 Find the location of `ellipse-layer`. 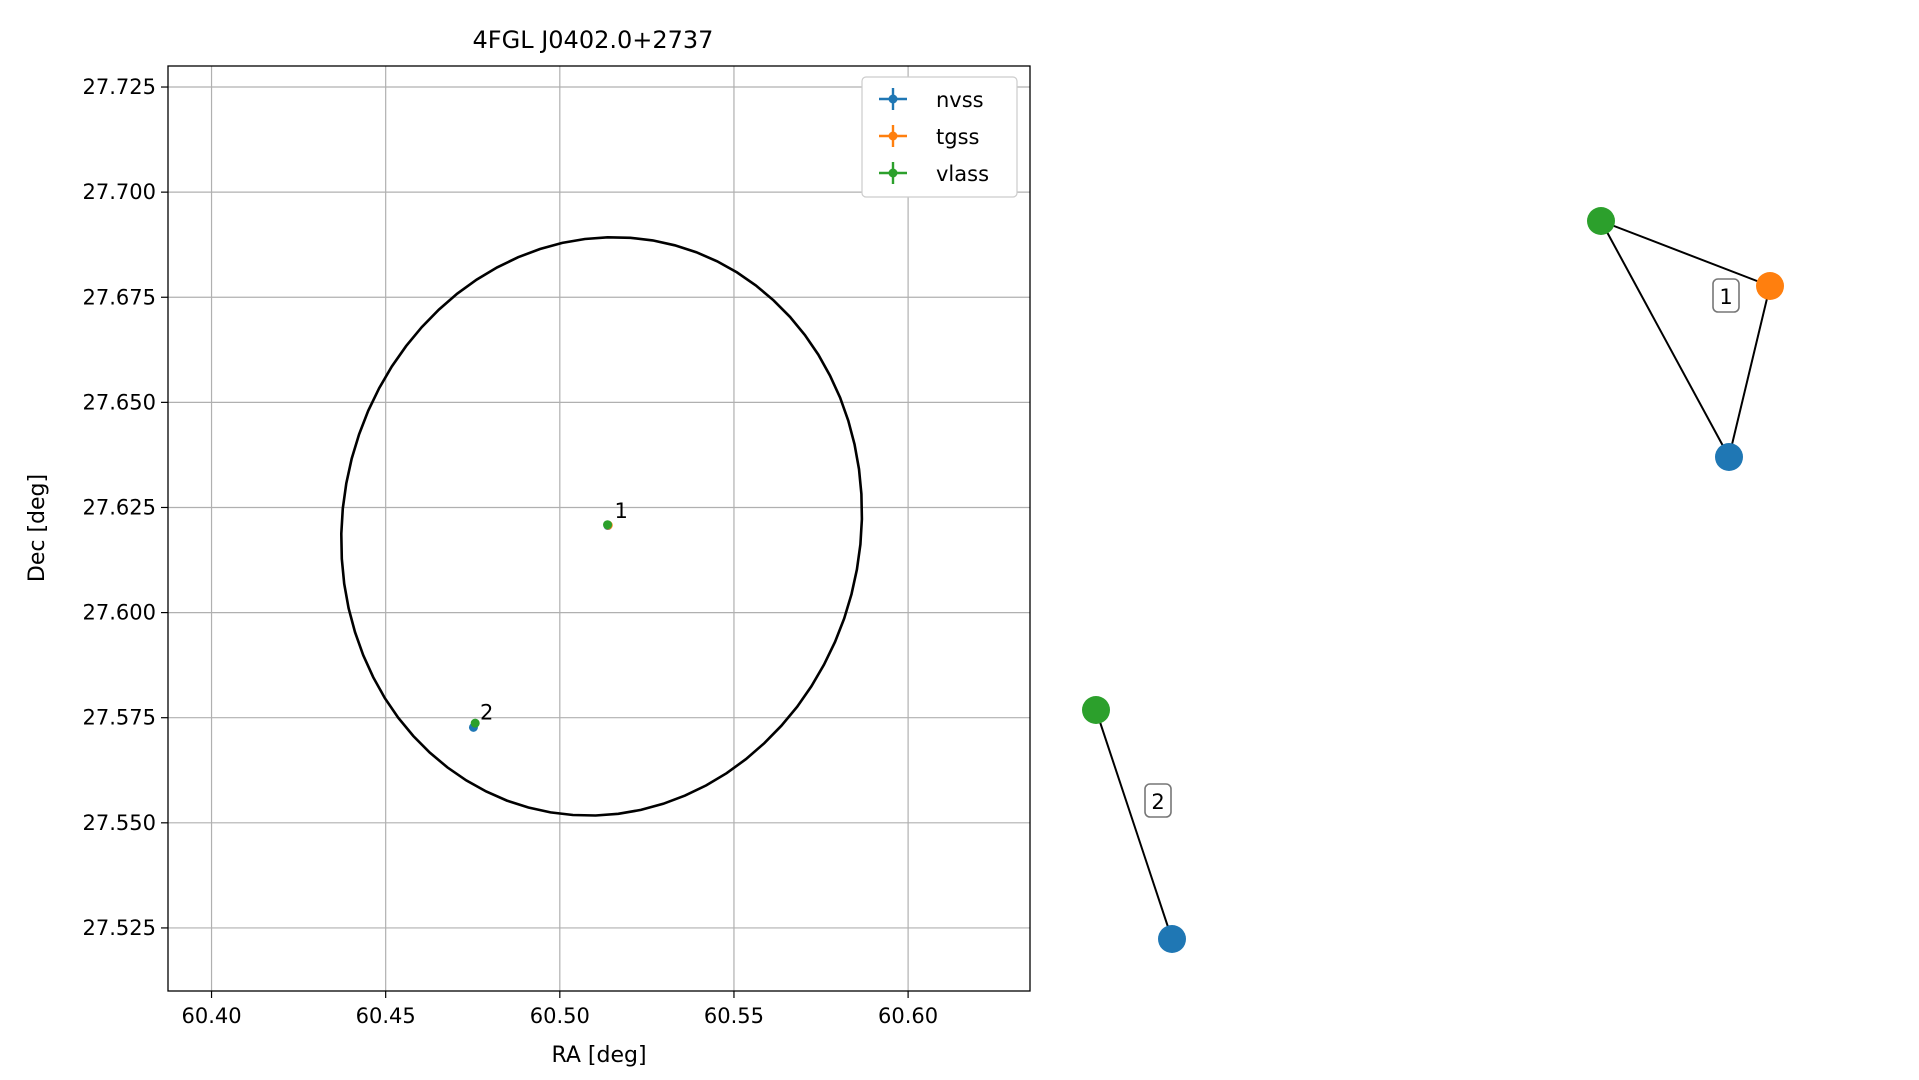

ellipse-layer is located at coordinates (601, 526).